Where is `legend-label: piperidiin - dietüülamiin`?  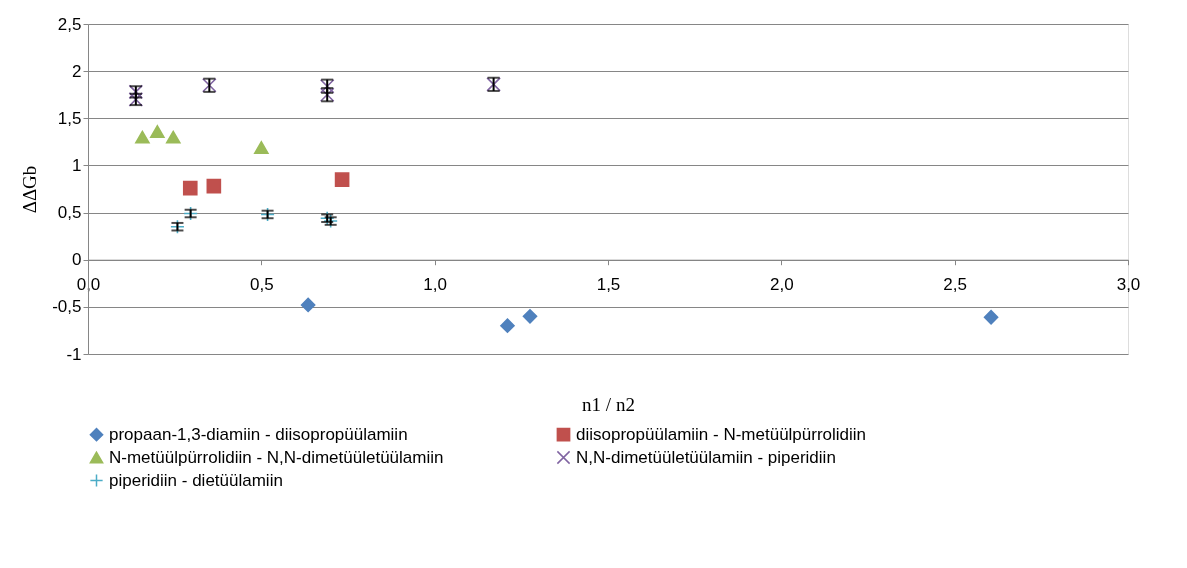 legend-label: piperidiin - dietüülamiin is located at coordinates (196, 480).